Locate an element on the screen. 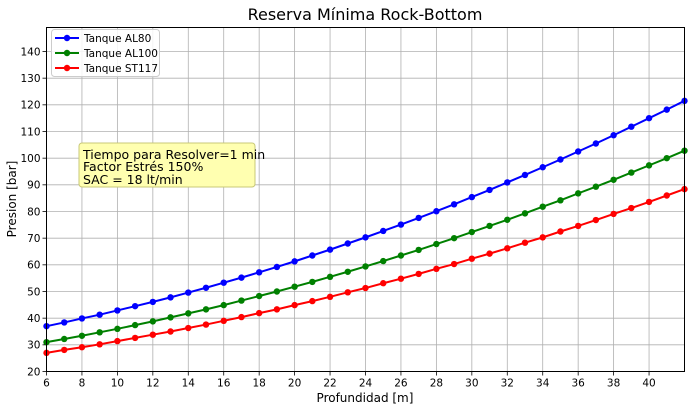 Image resolution: width=690 pixels, height=411 pixels. x-tick-label: 38 is located at coordinates (613, 384).